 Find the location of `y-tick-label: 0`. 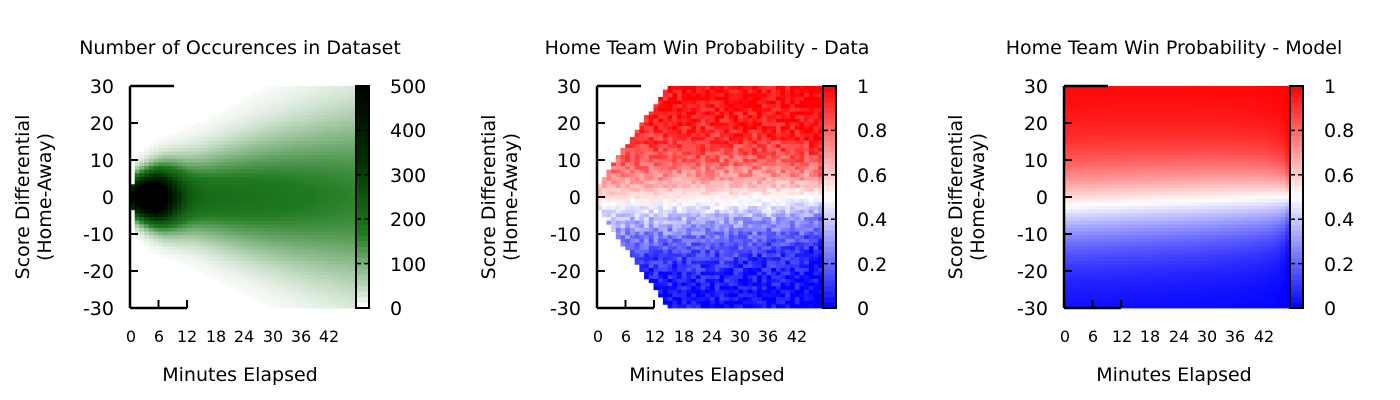

y-tick-label: 0 is located at coordinates (575, 198).